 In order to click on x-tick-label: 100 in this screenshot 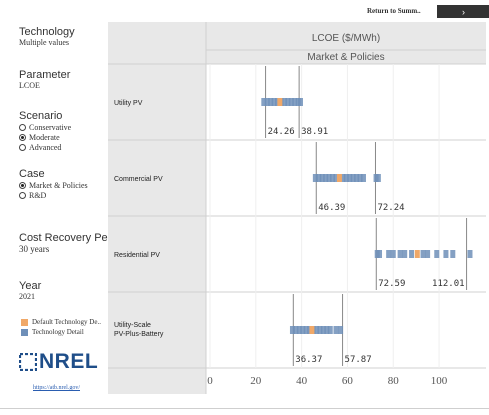, I will do `click(439, 381)`.